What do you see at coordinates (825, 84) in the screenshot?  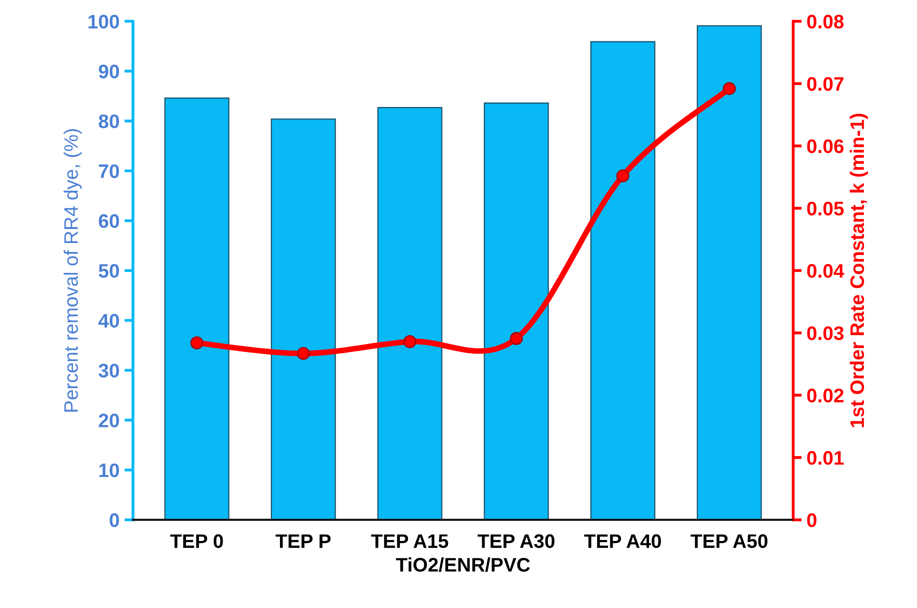 I see `y2-tick-label: 0.07` at bounding box center [825, 84].